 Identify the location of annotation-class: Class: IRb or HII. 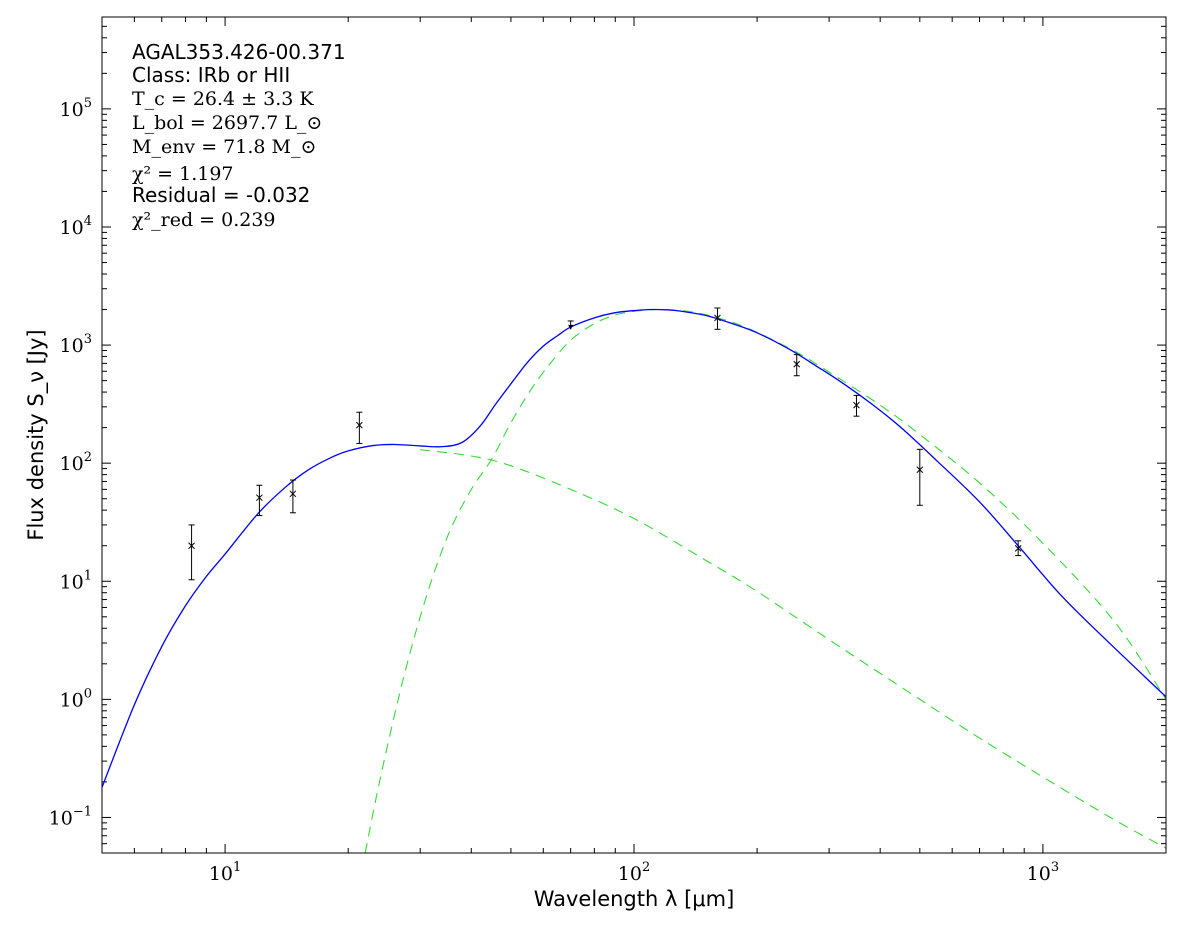
(211, 75).